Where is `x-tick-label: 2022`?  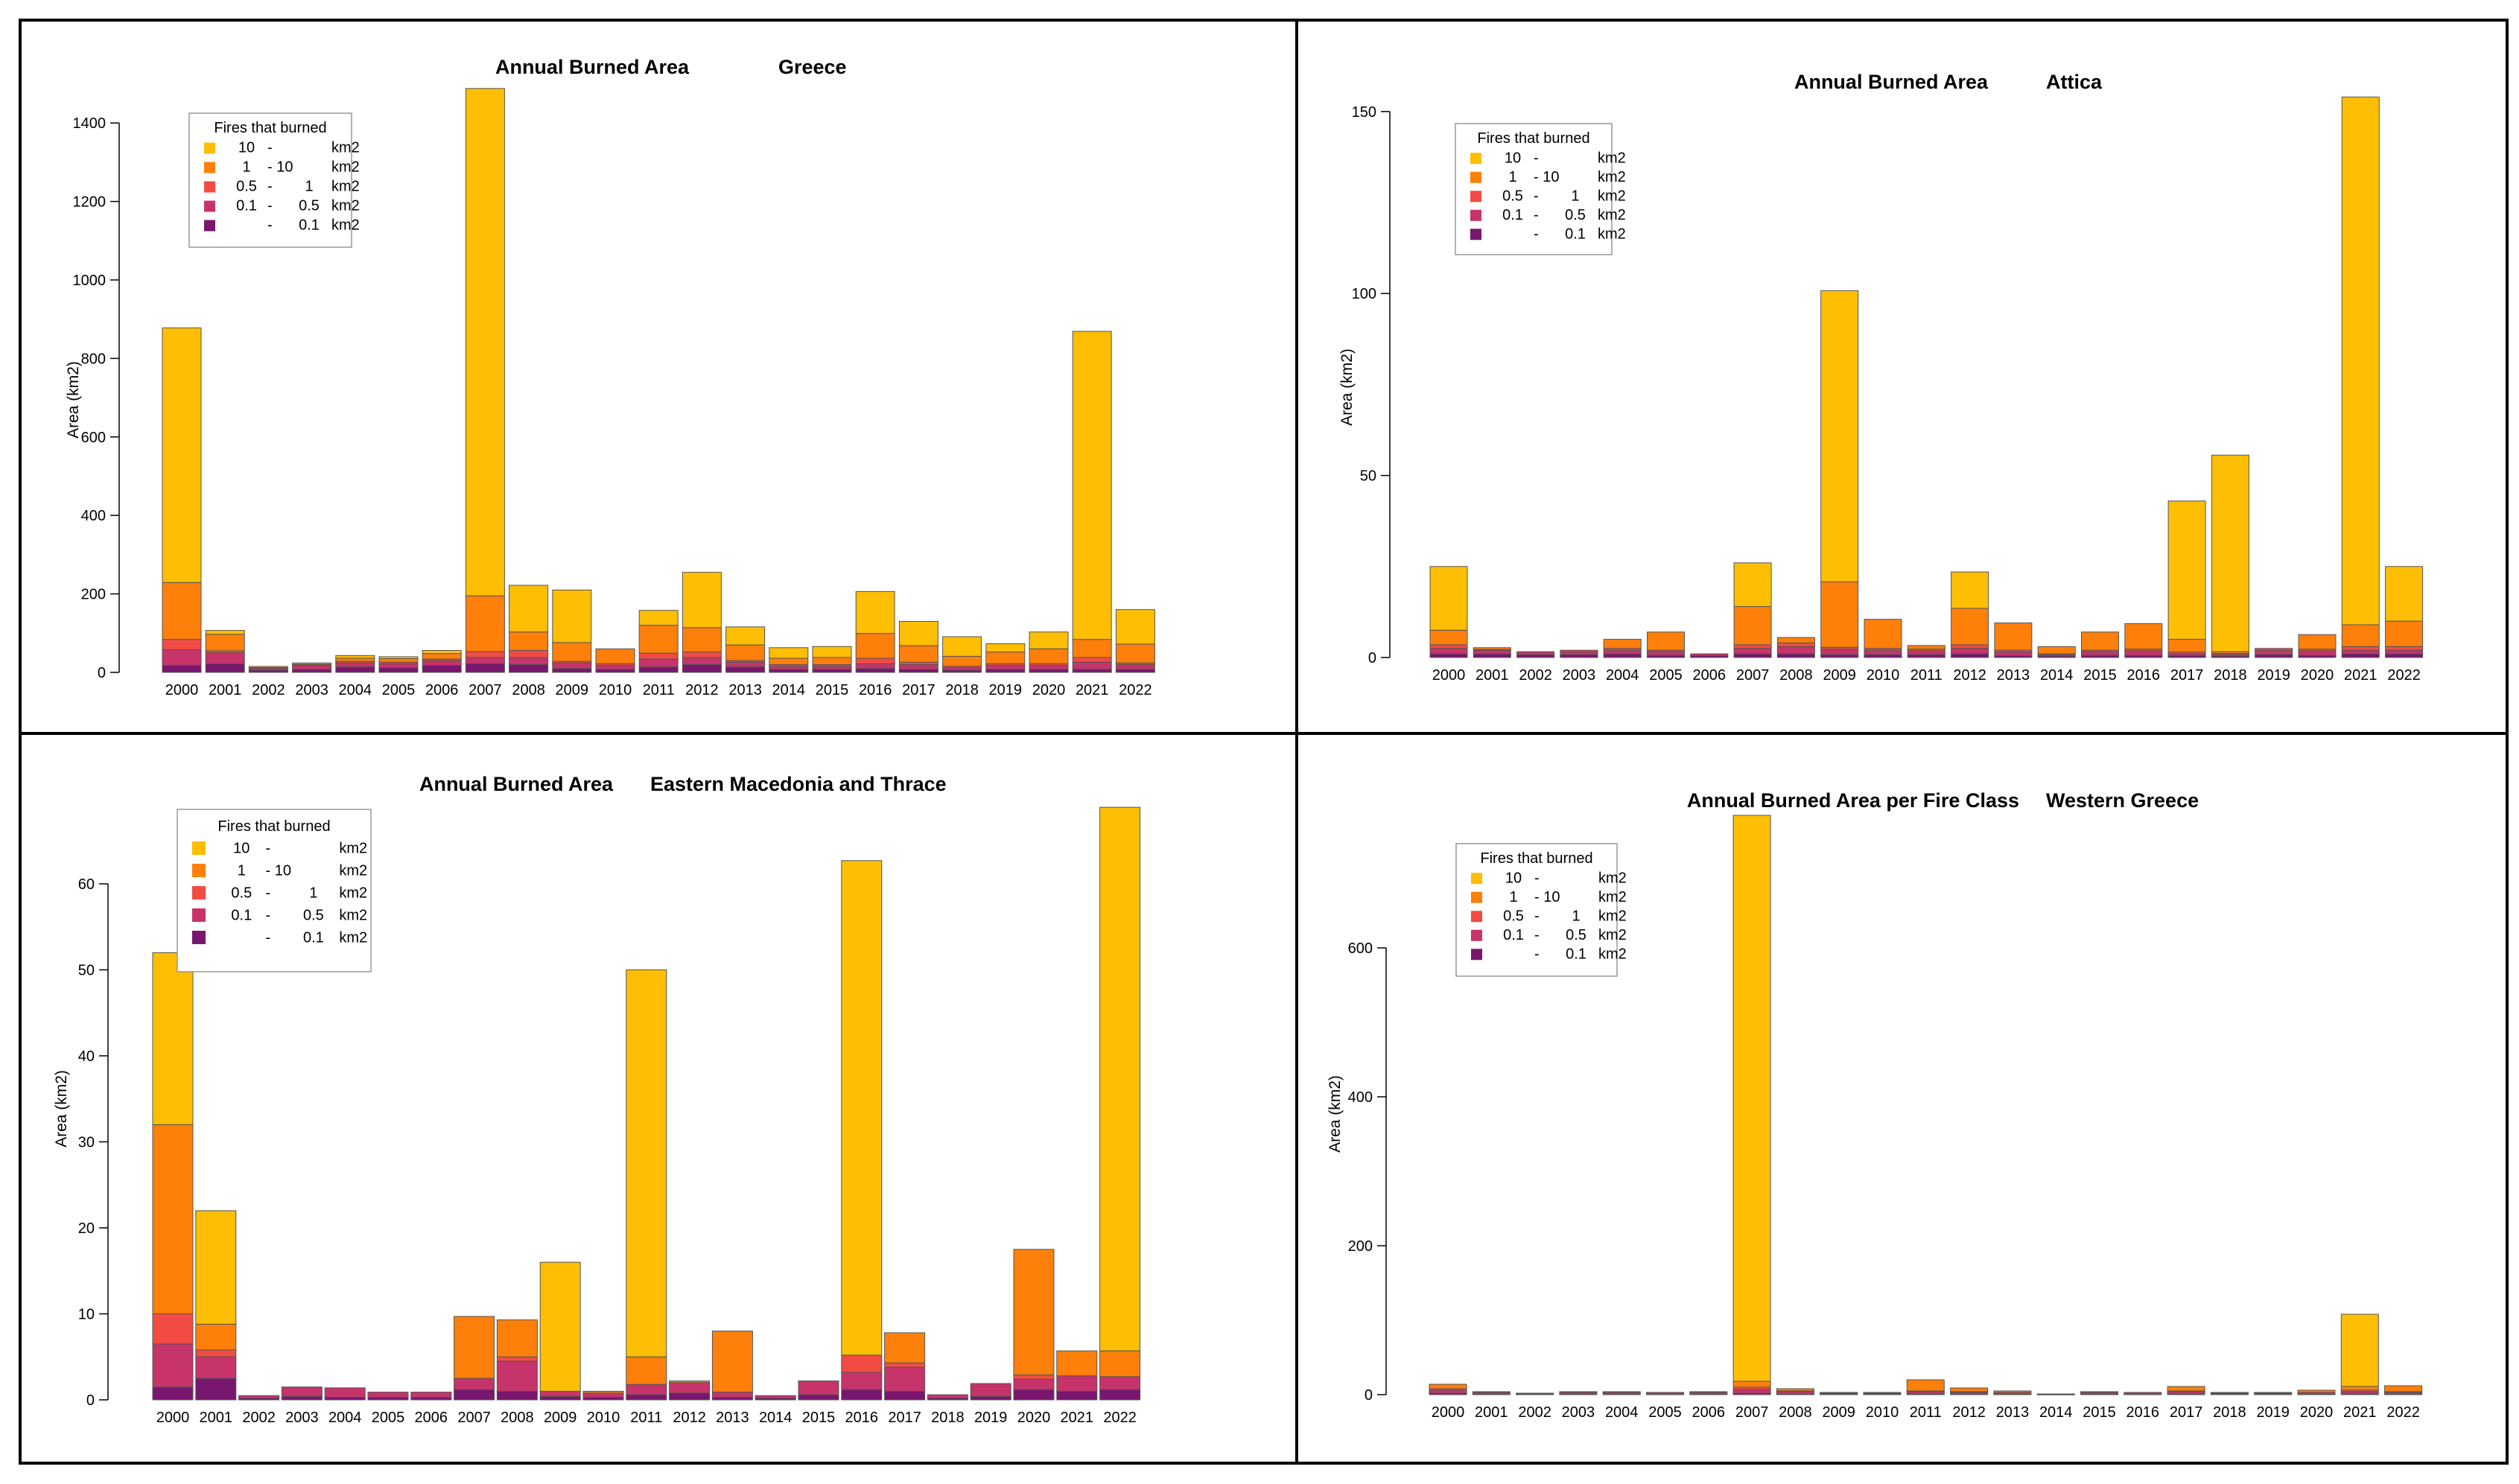 x-tick-label: 2022 is located at coordinates (2403, 1412).